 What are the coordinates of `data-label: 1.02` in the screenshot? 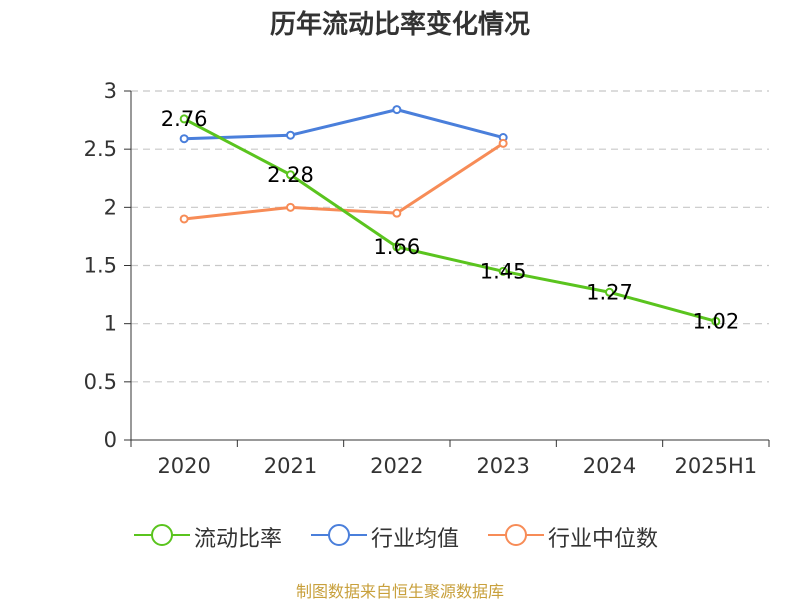 It's located at (715, 321).